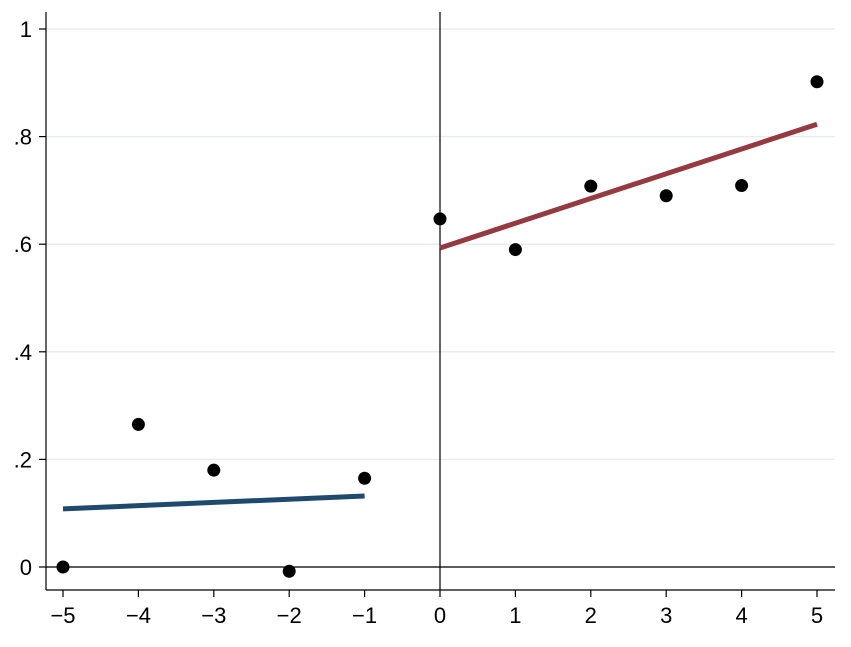 Image resolution: width=851 pixels, height=647 pixels. I want to click on x-tick-label: 3, so click(666, 615).